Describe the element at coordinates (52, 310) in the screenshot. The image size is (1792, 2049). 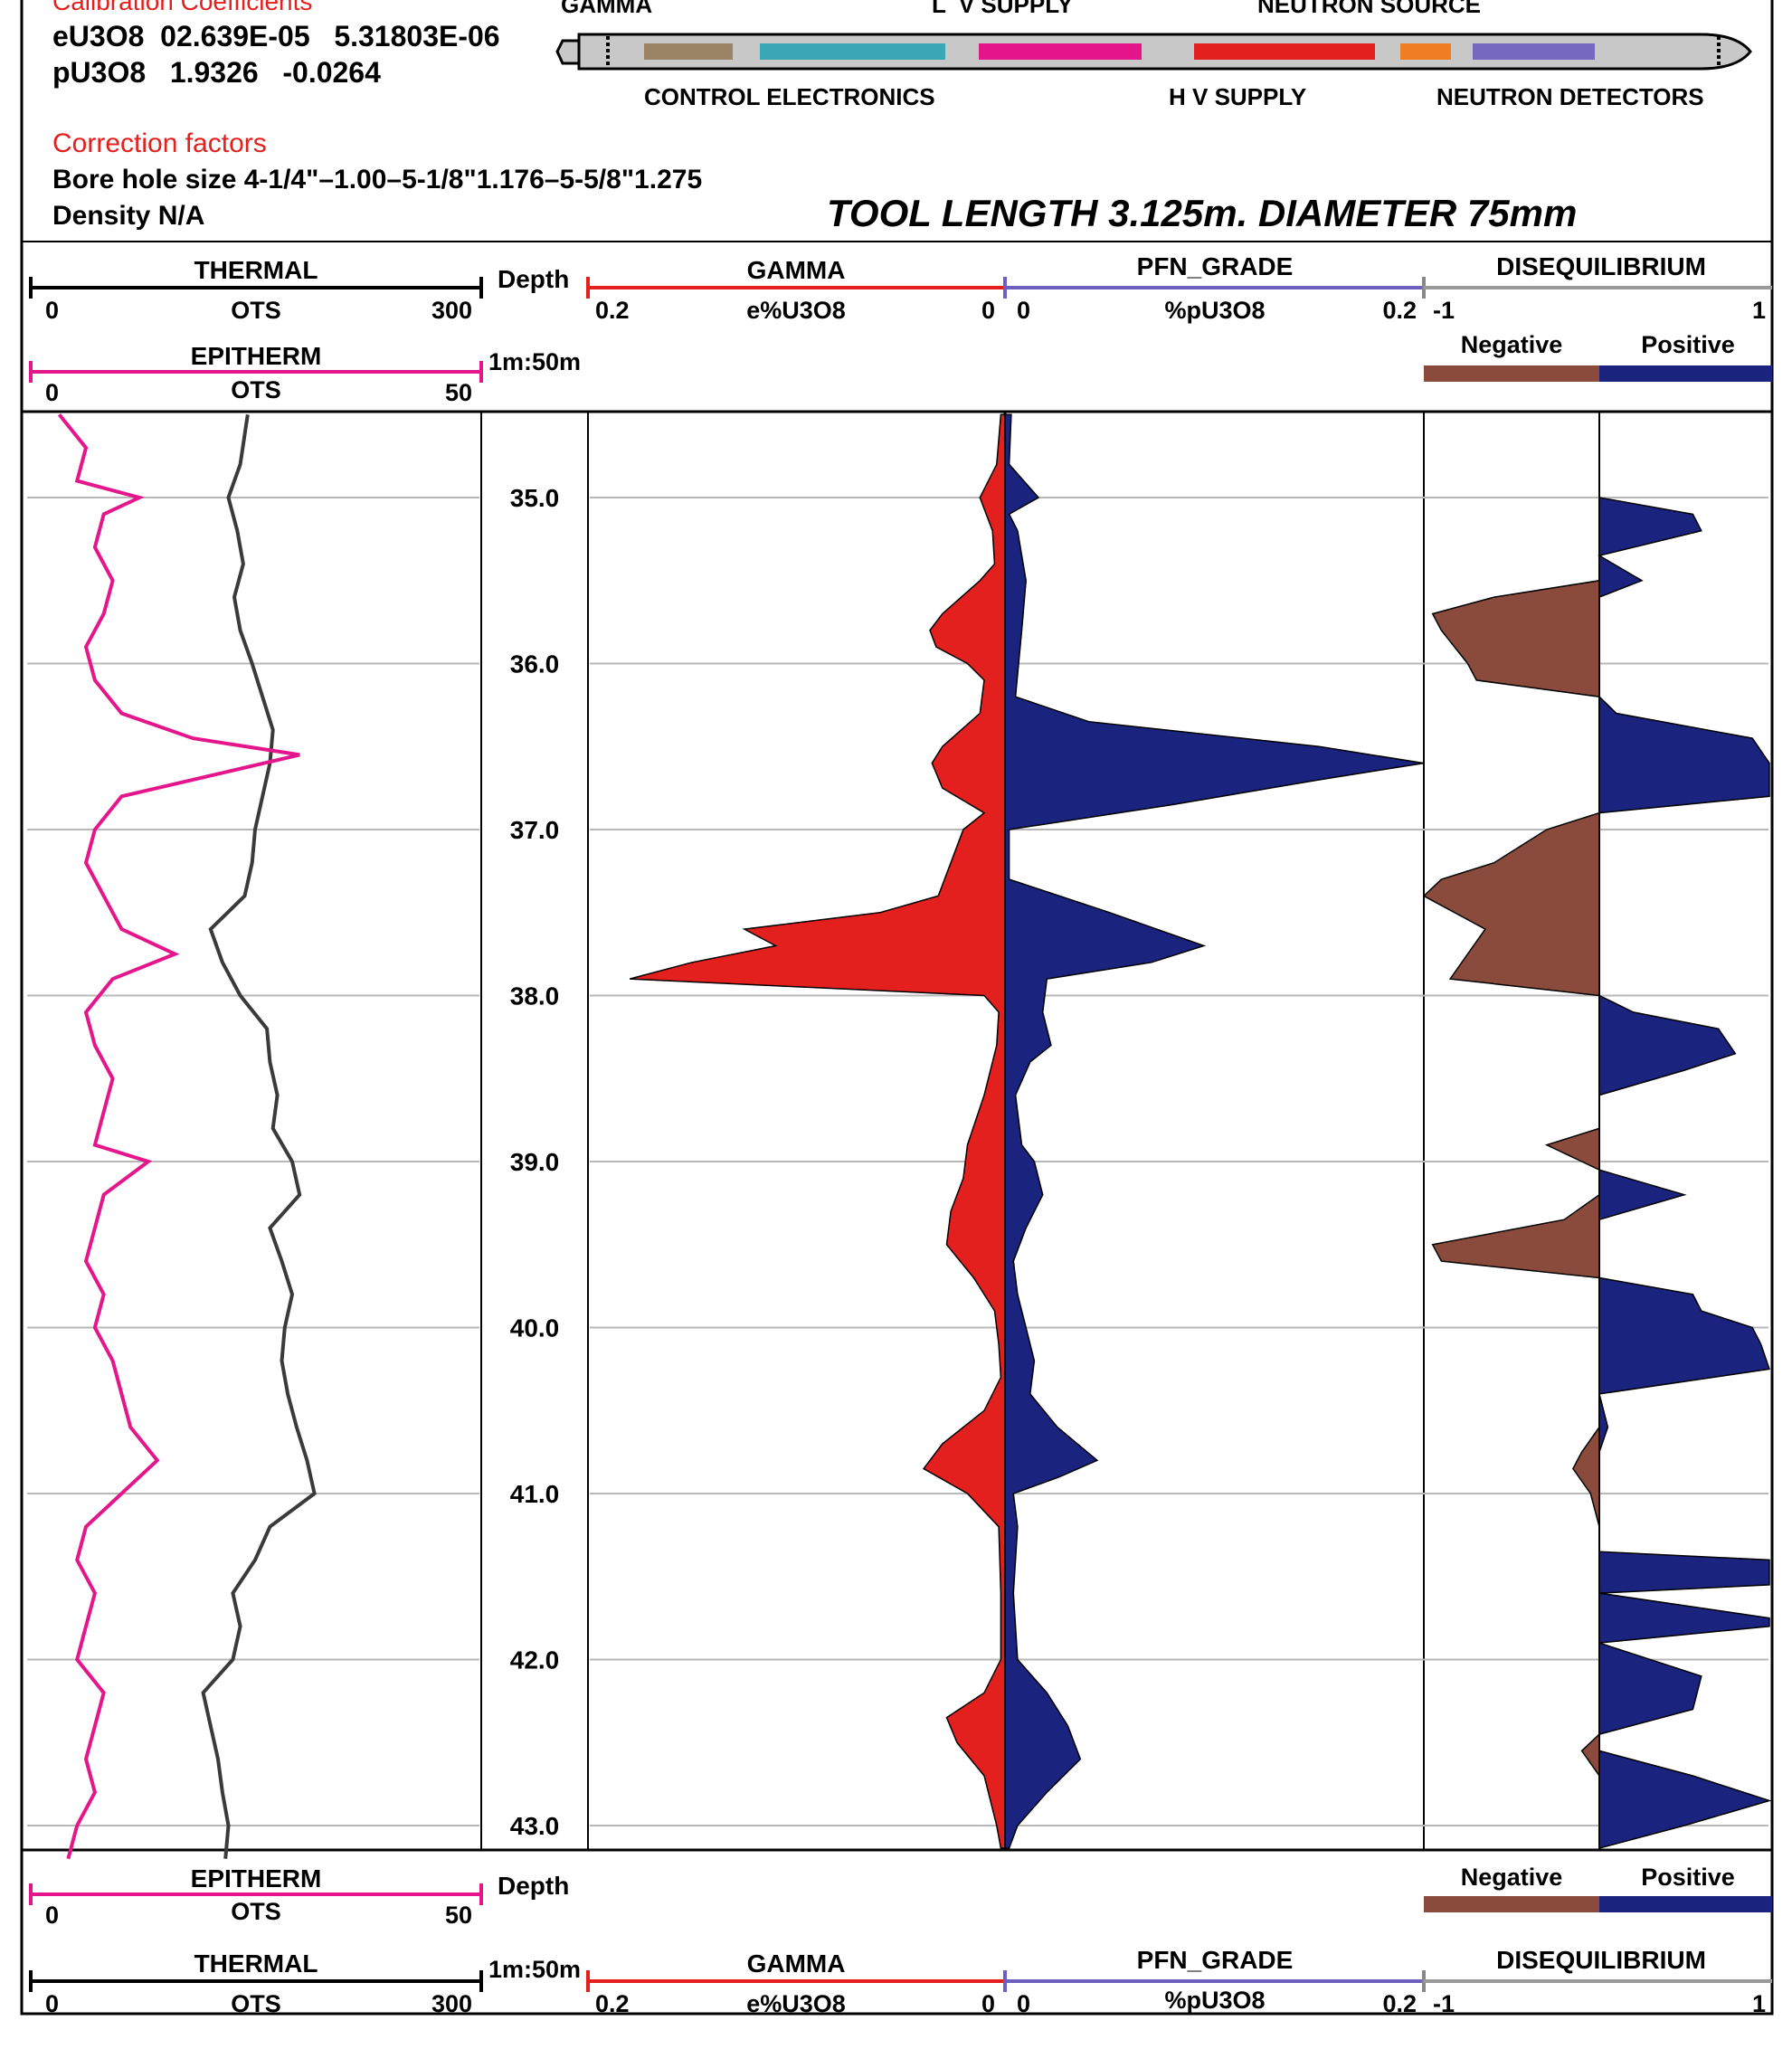
I see `thermal-min: 0` at that location.